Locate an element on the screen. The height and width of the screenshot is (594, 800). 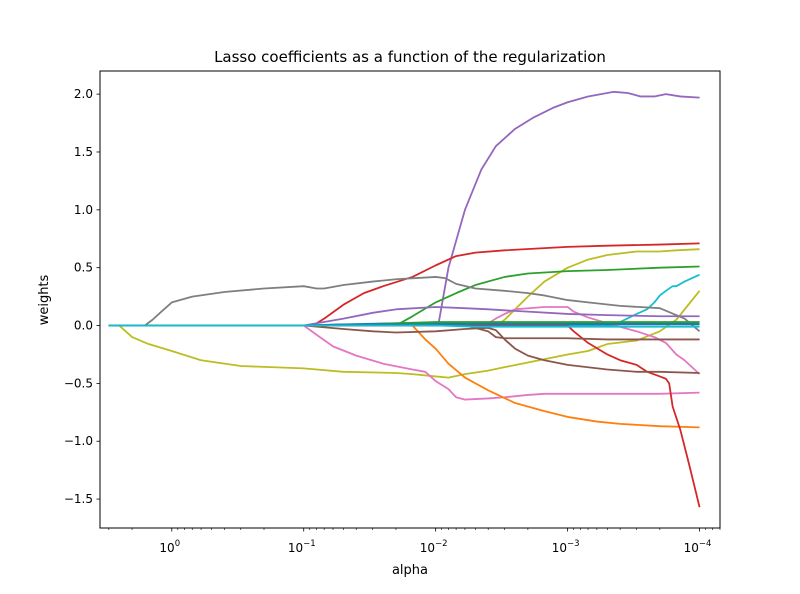
x-tick-label: 10⁻⁴ is located at coordinates (698, 547).